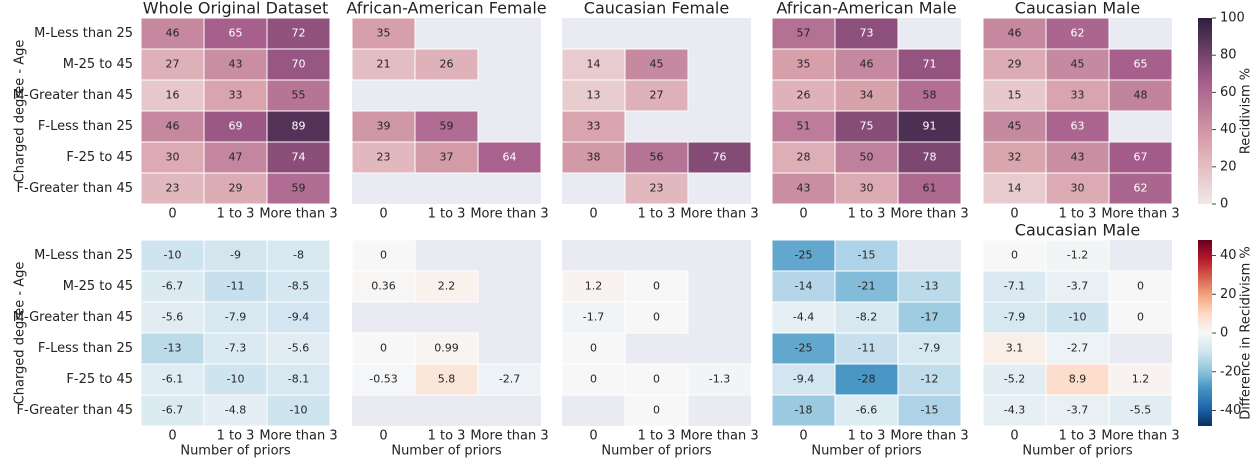  Describe the element at coordinates (1232, 18) in the screenshot. I see `colorbar-tick-label: 100` at that location.